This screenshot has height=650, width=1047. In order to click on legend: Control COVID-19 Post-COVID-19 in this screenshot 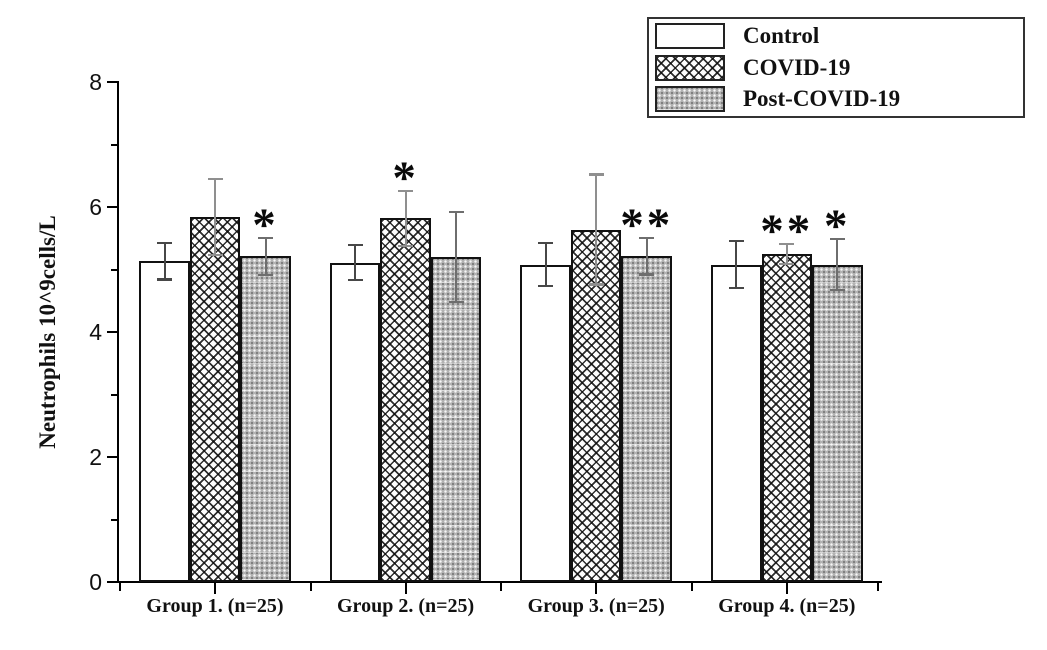, I will do `click(836, 67)`.